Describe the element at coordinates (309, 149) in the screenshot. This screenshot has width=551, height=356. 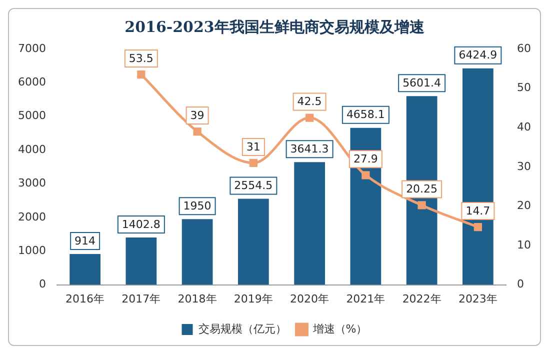
I see `data-label: 3641.3` at that location.